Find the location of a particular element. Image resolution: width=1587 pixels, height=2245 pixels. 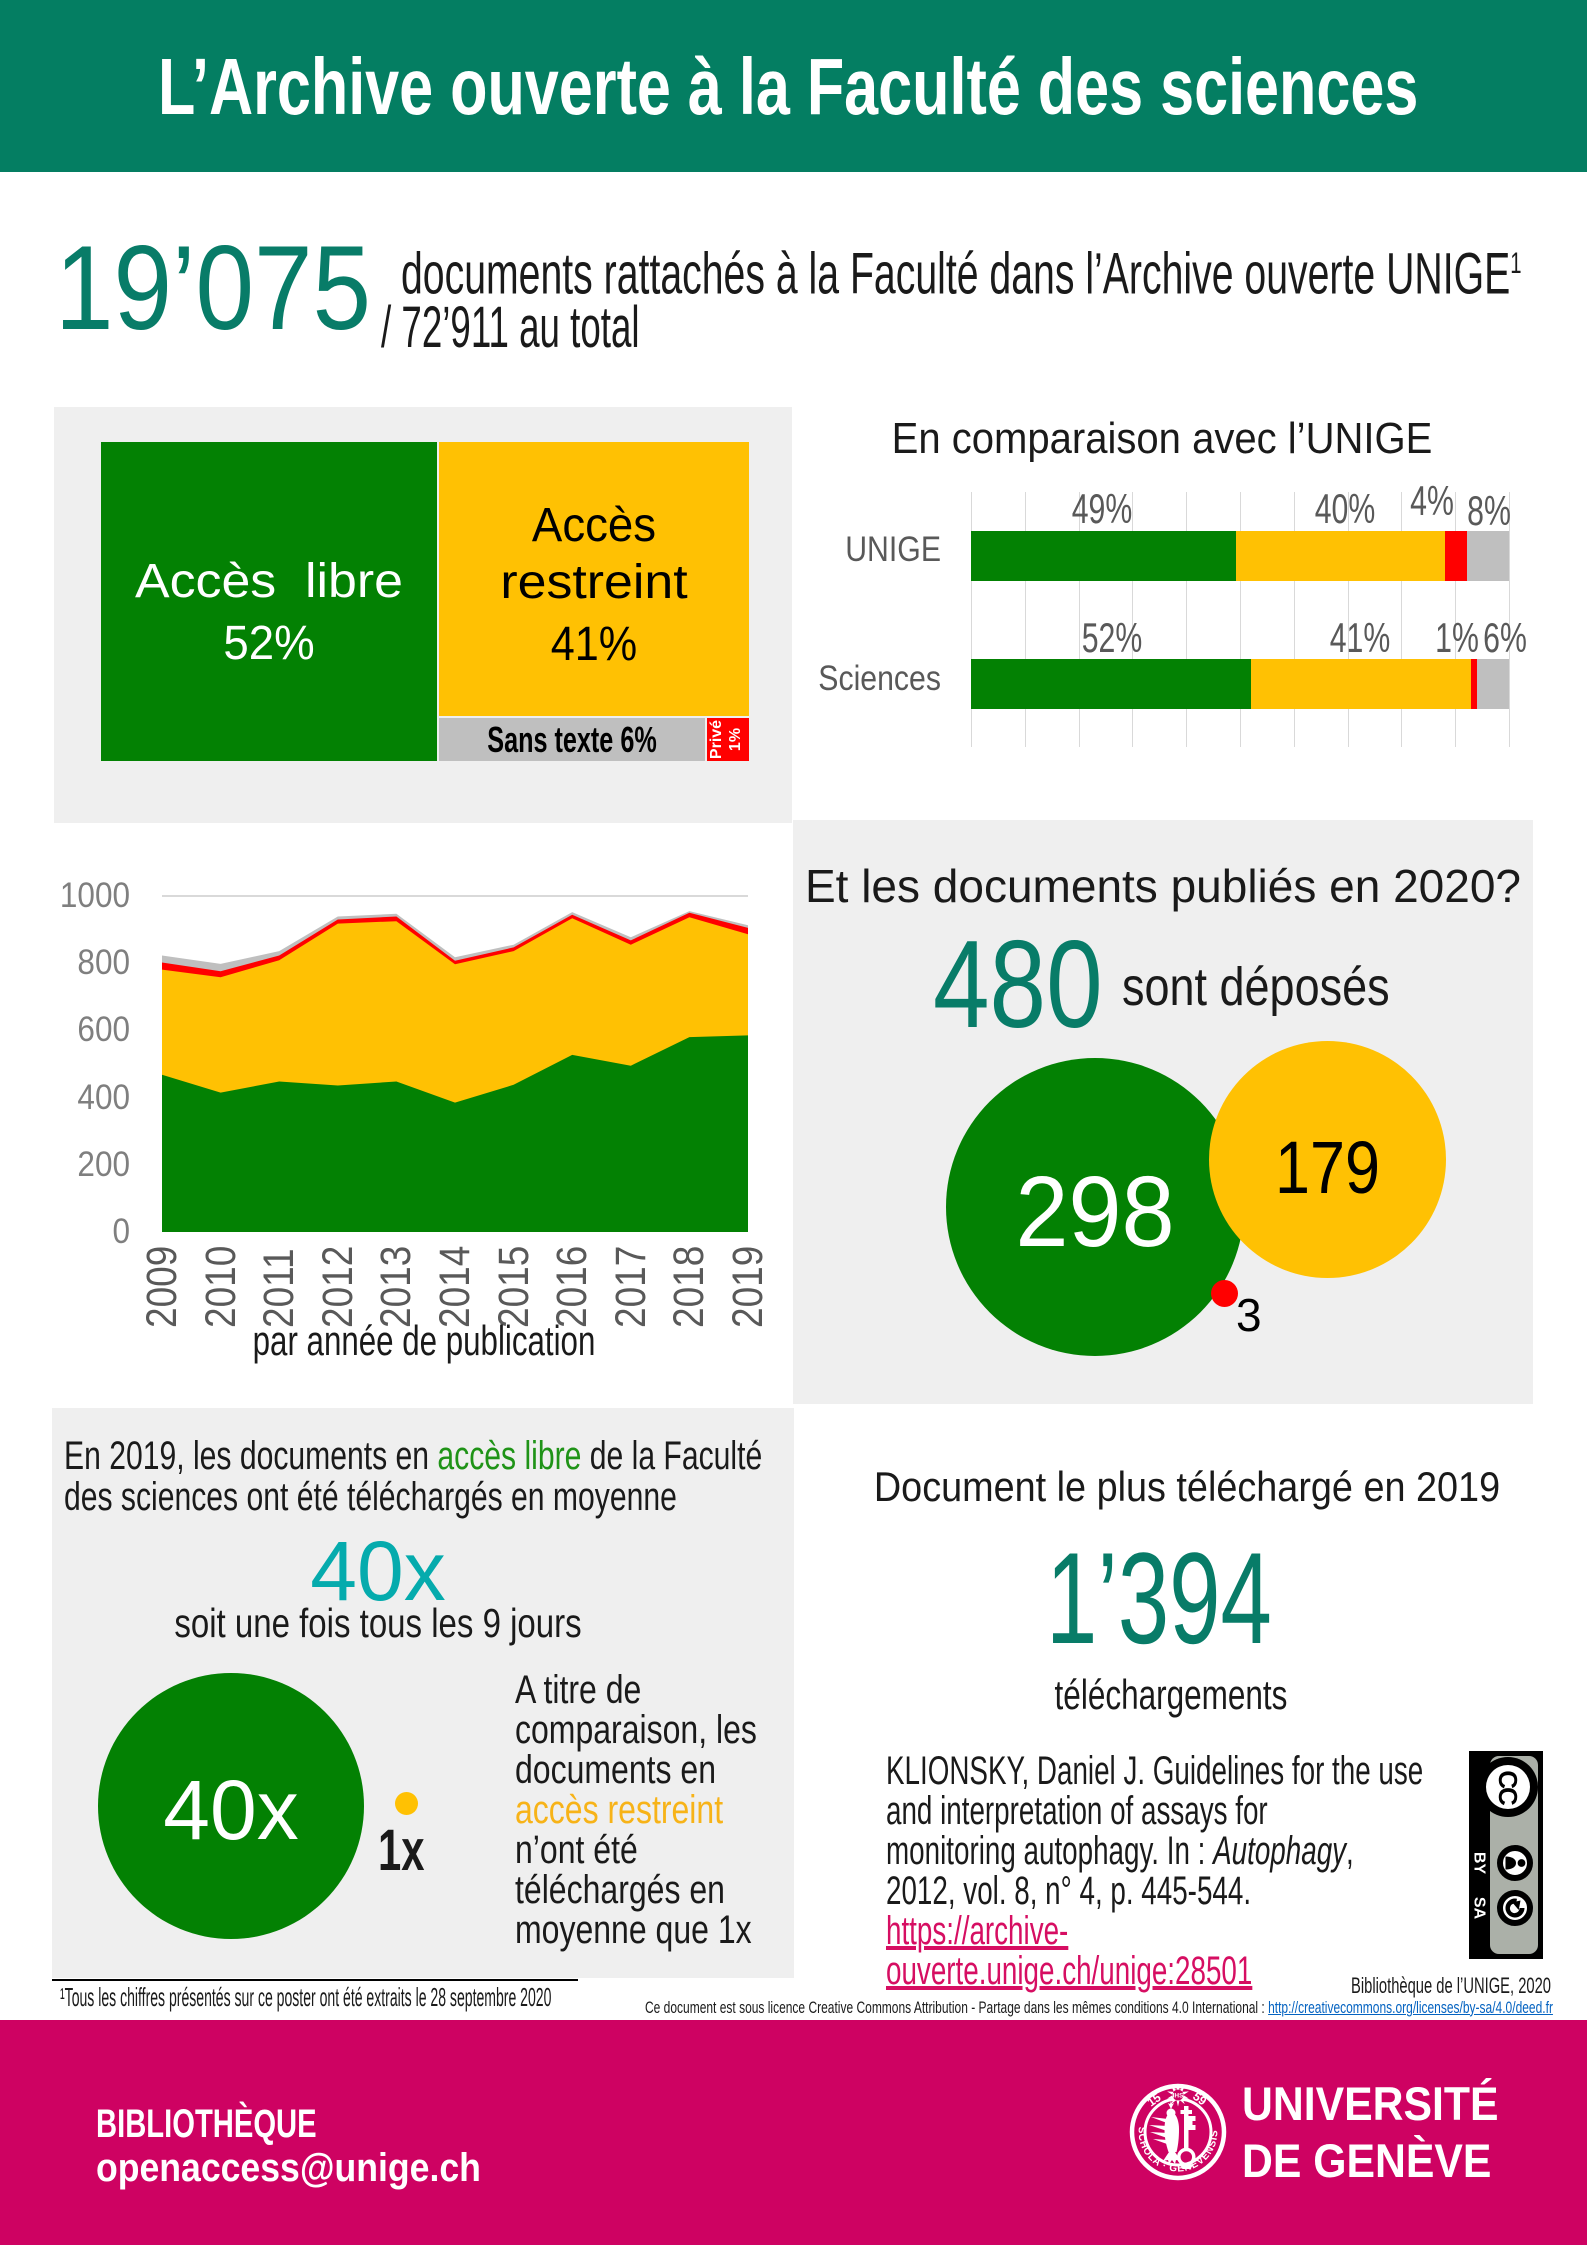

svg-text: CC is located at coordinates (1508, 1788).